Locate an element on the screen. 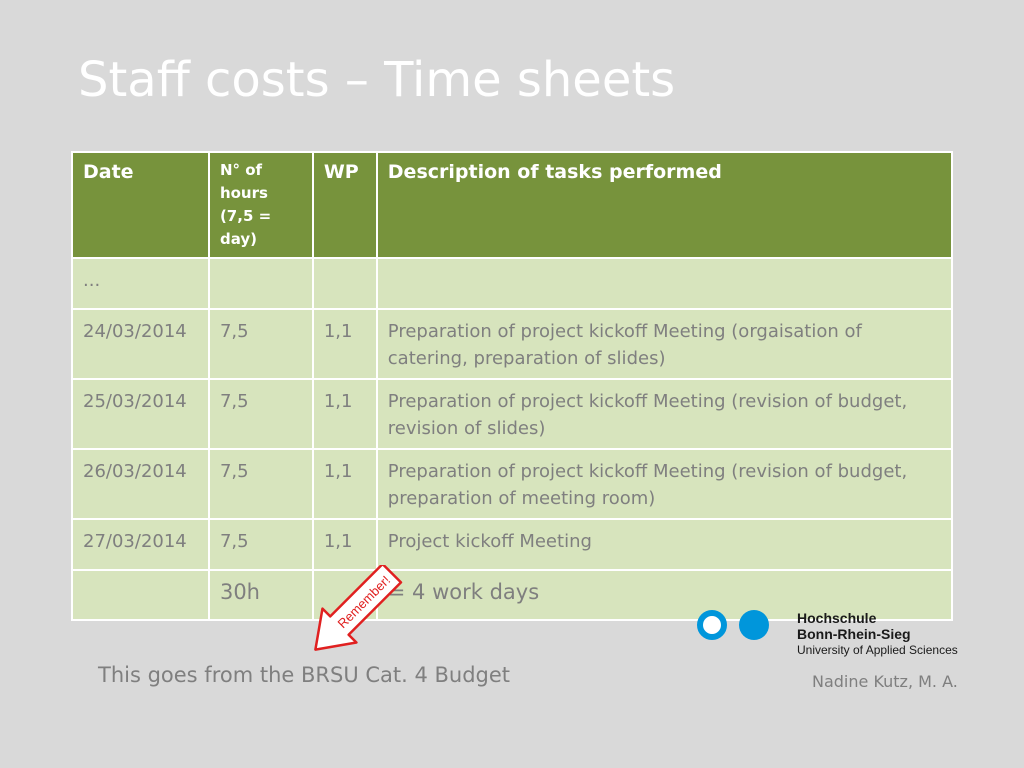 This screenshot has height=768, width=1024. header-description: Description of tasks performed is located at coordinates (664, 205).